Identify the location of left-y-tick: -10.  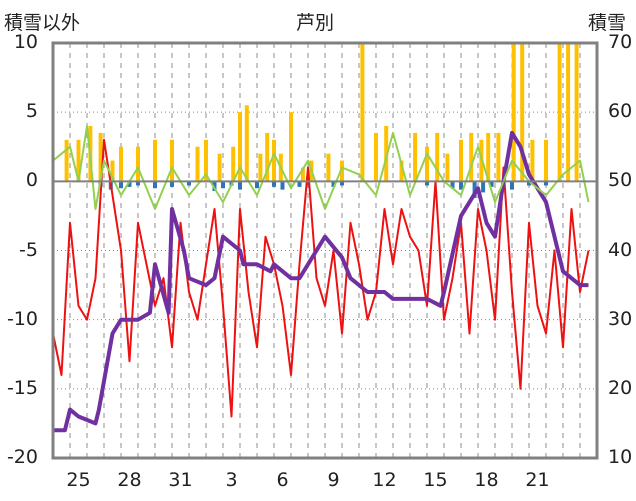
(22, 318).